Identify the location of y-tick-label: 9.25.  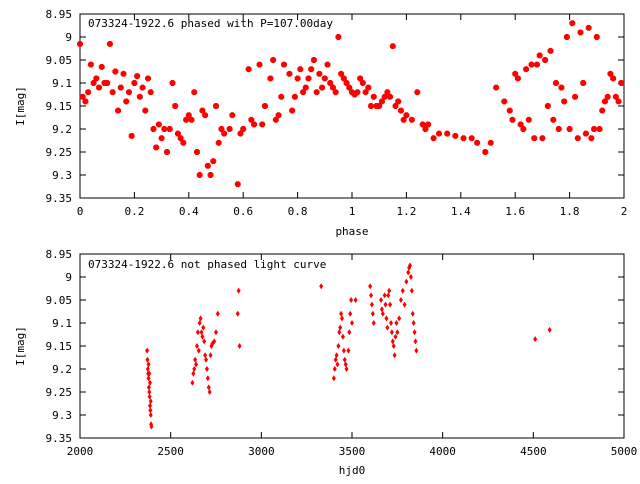
(59, 152).